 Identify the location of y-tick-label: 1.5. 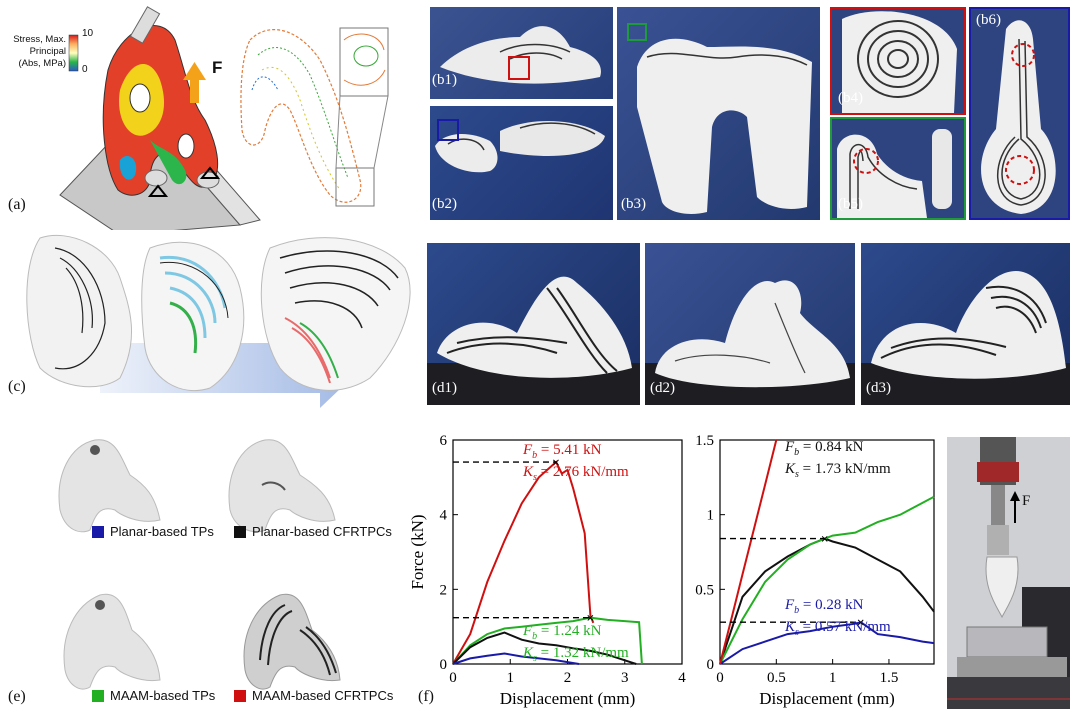
(704, 441).